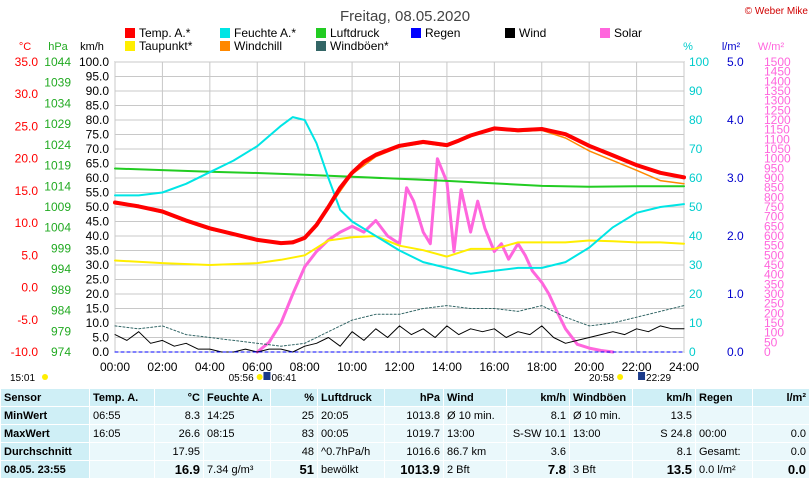 Image resolution: width=810 pixels, height=479 pixels. Describe the element at coordinates (777, 101) in the screenshot. I see `solar-tick-label: 1300` at that location.